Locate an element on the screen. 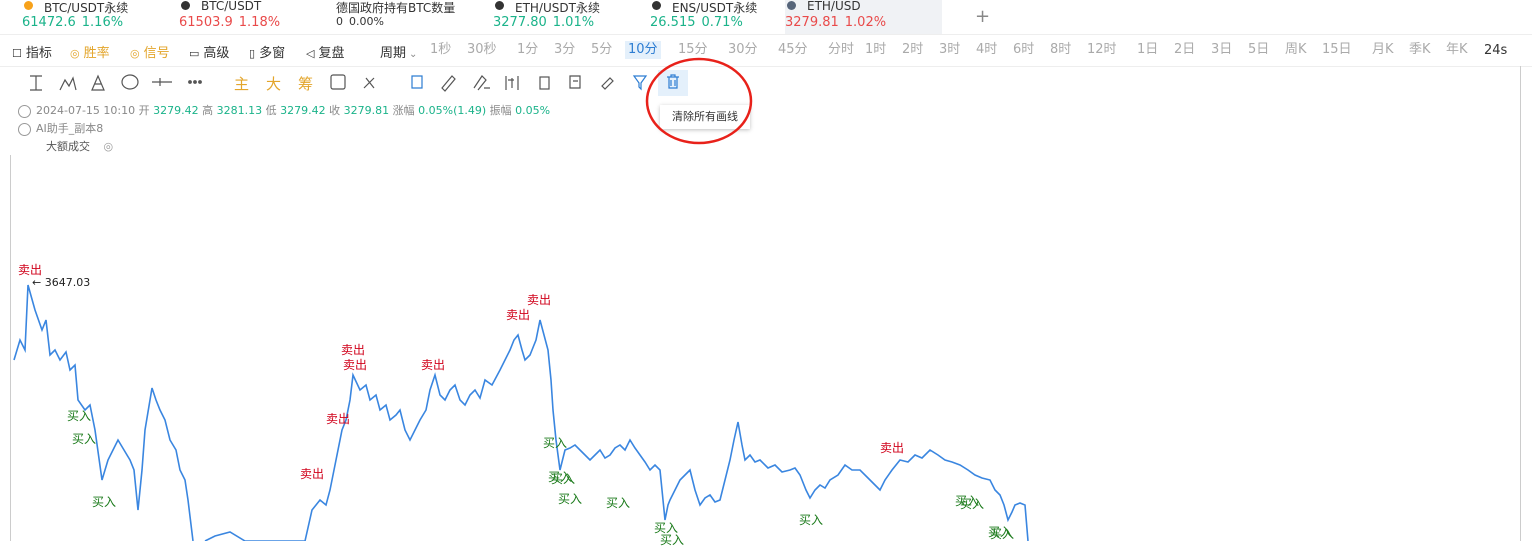  interval: 30秒 is located at coordinates (482, 49).